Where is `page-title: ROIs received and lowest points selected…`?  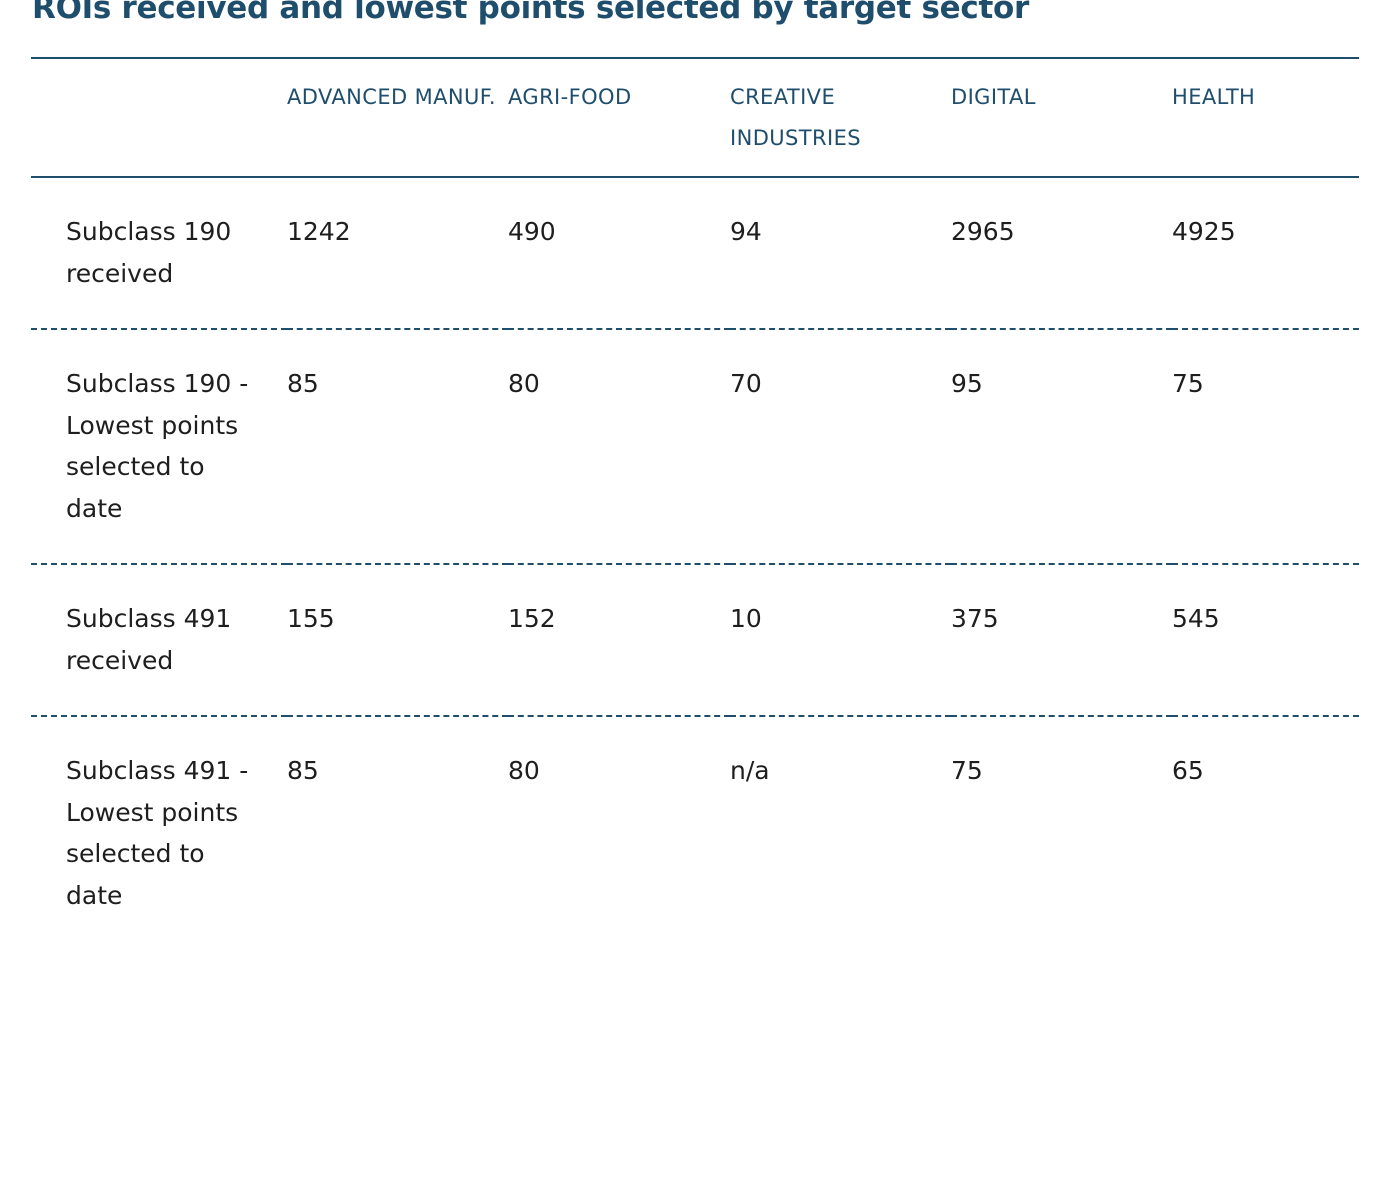
page-title: ROIs received and lowest points selected… is located at coordinates (530, 13).